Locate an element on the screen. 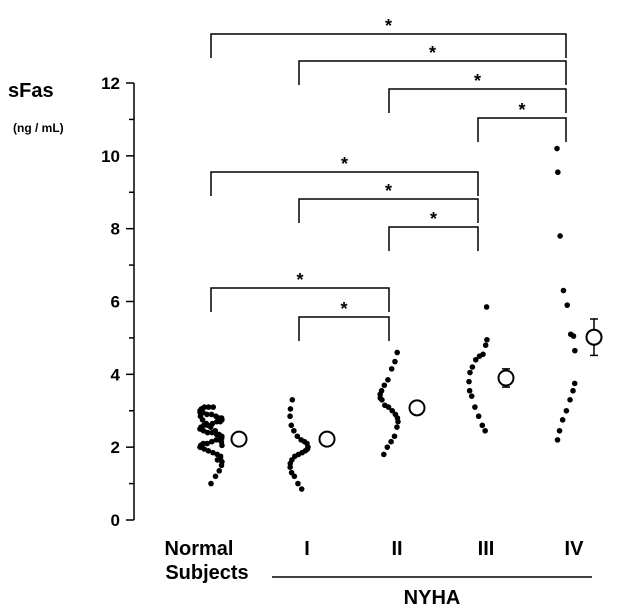 Image resolution: width=626 pixels, height=609 pixels. y-tick-label: 6 is located at coordinates (115, 302).